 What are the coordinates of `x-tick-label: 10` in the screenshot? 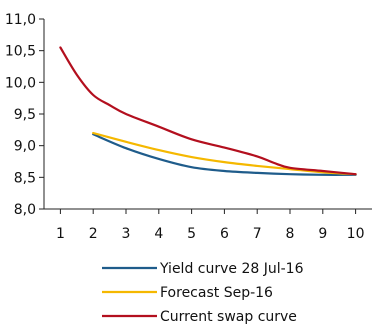 It's located at (356, 234).